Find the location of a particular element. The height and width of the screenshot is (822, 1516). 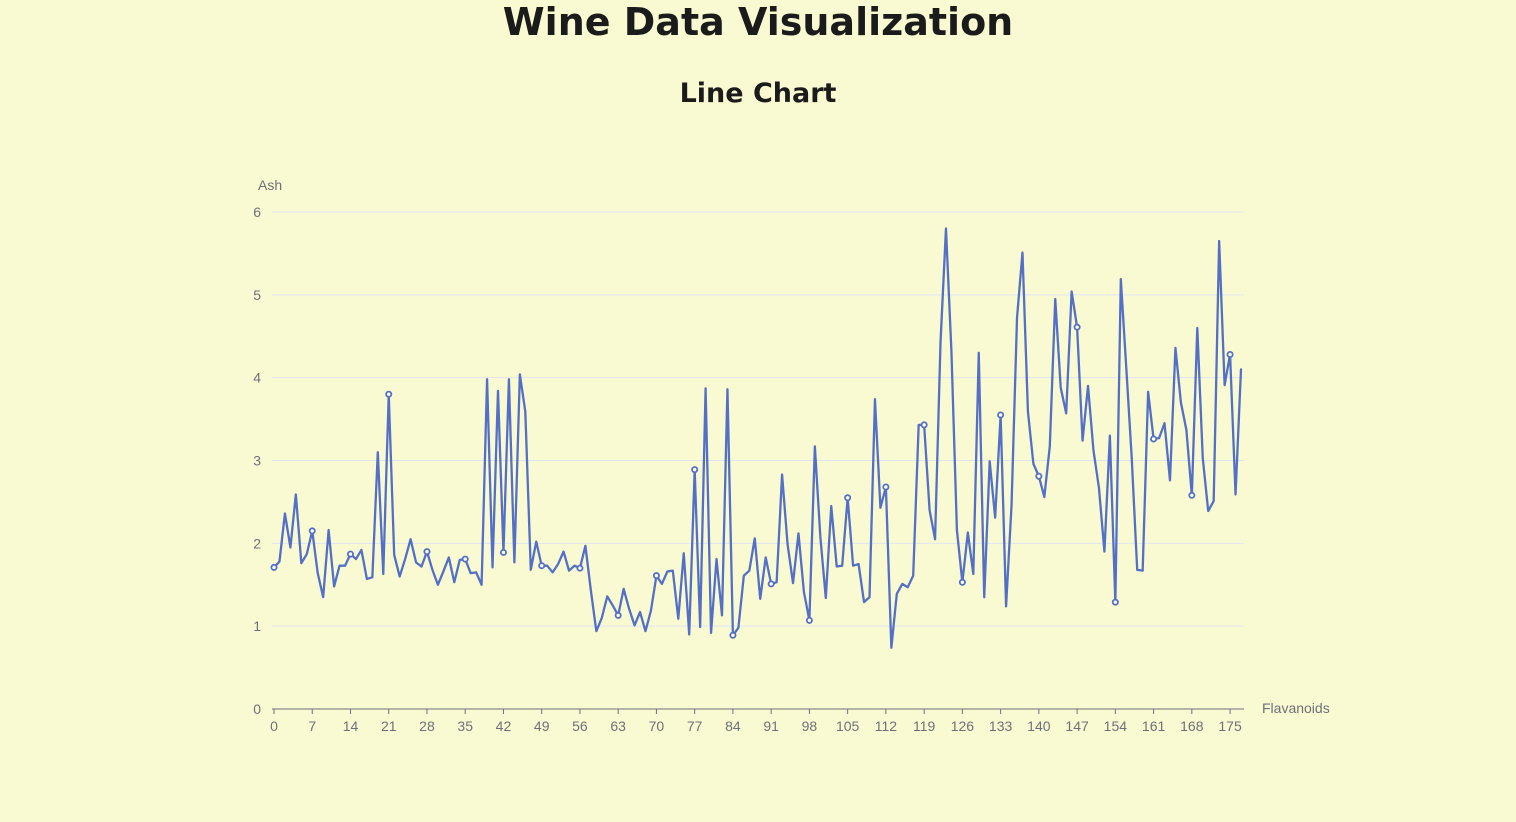

x-tick-label: 77 is located at coordinates (695, 726).